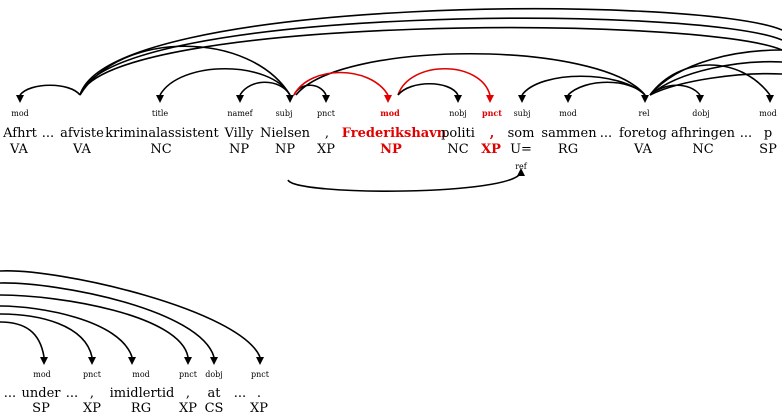  Describe the element at coordinates (259, 393) in the screenshot. I see `row2-word-8: .` at that location.